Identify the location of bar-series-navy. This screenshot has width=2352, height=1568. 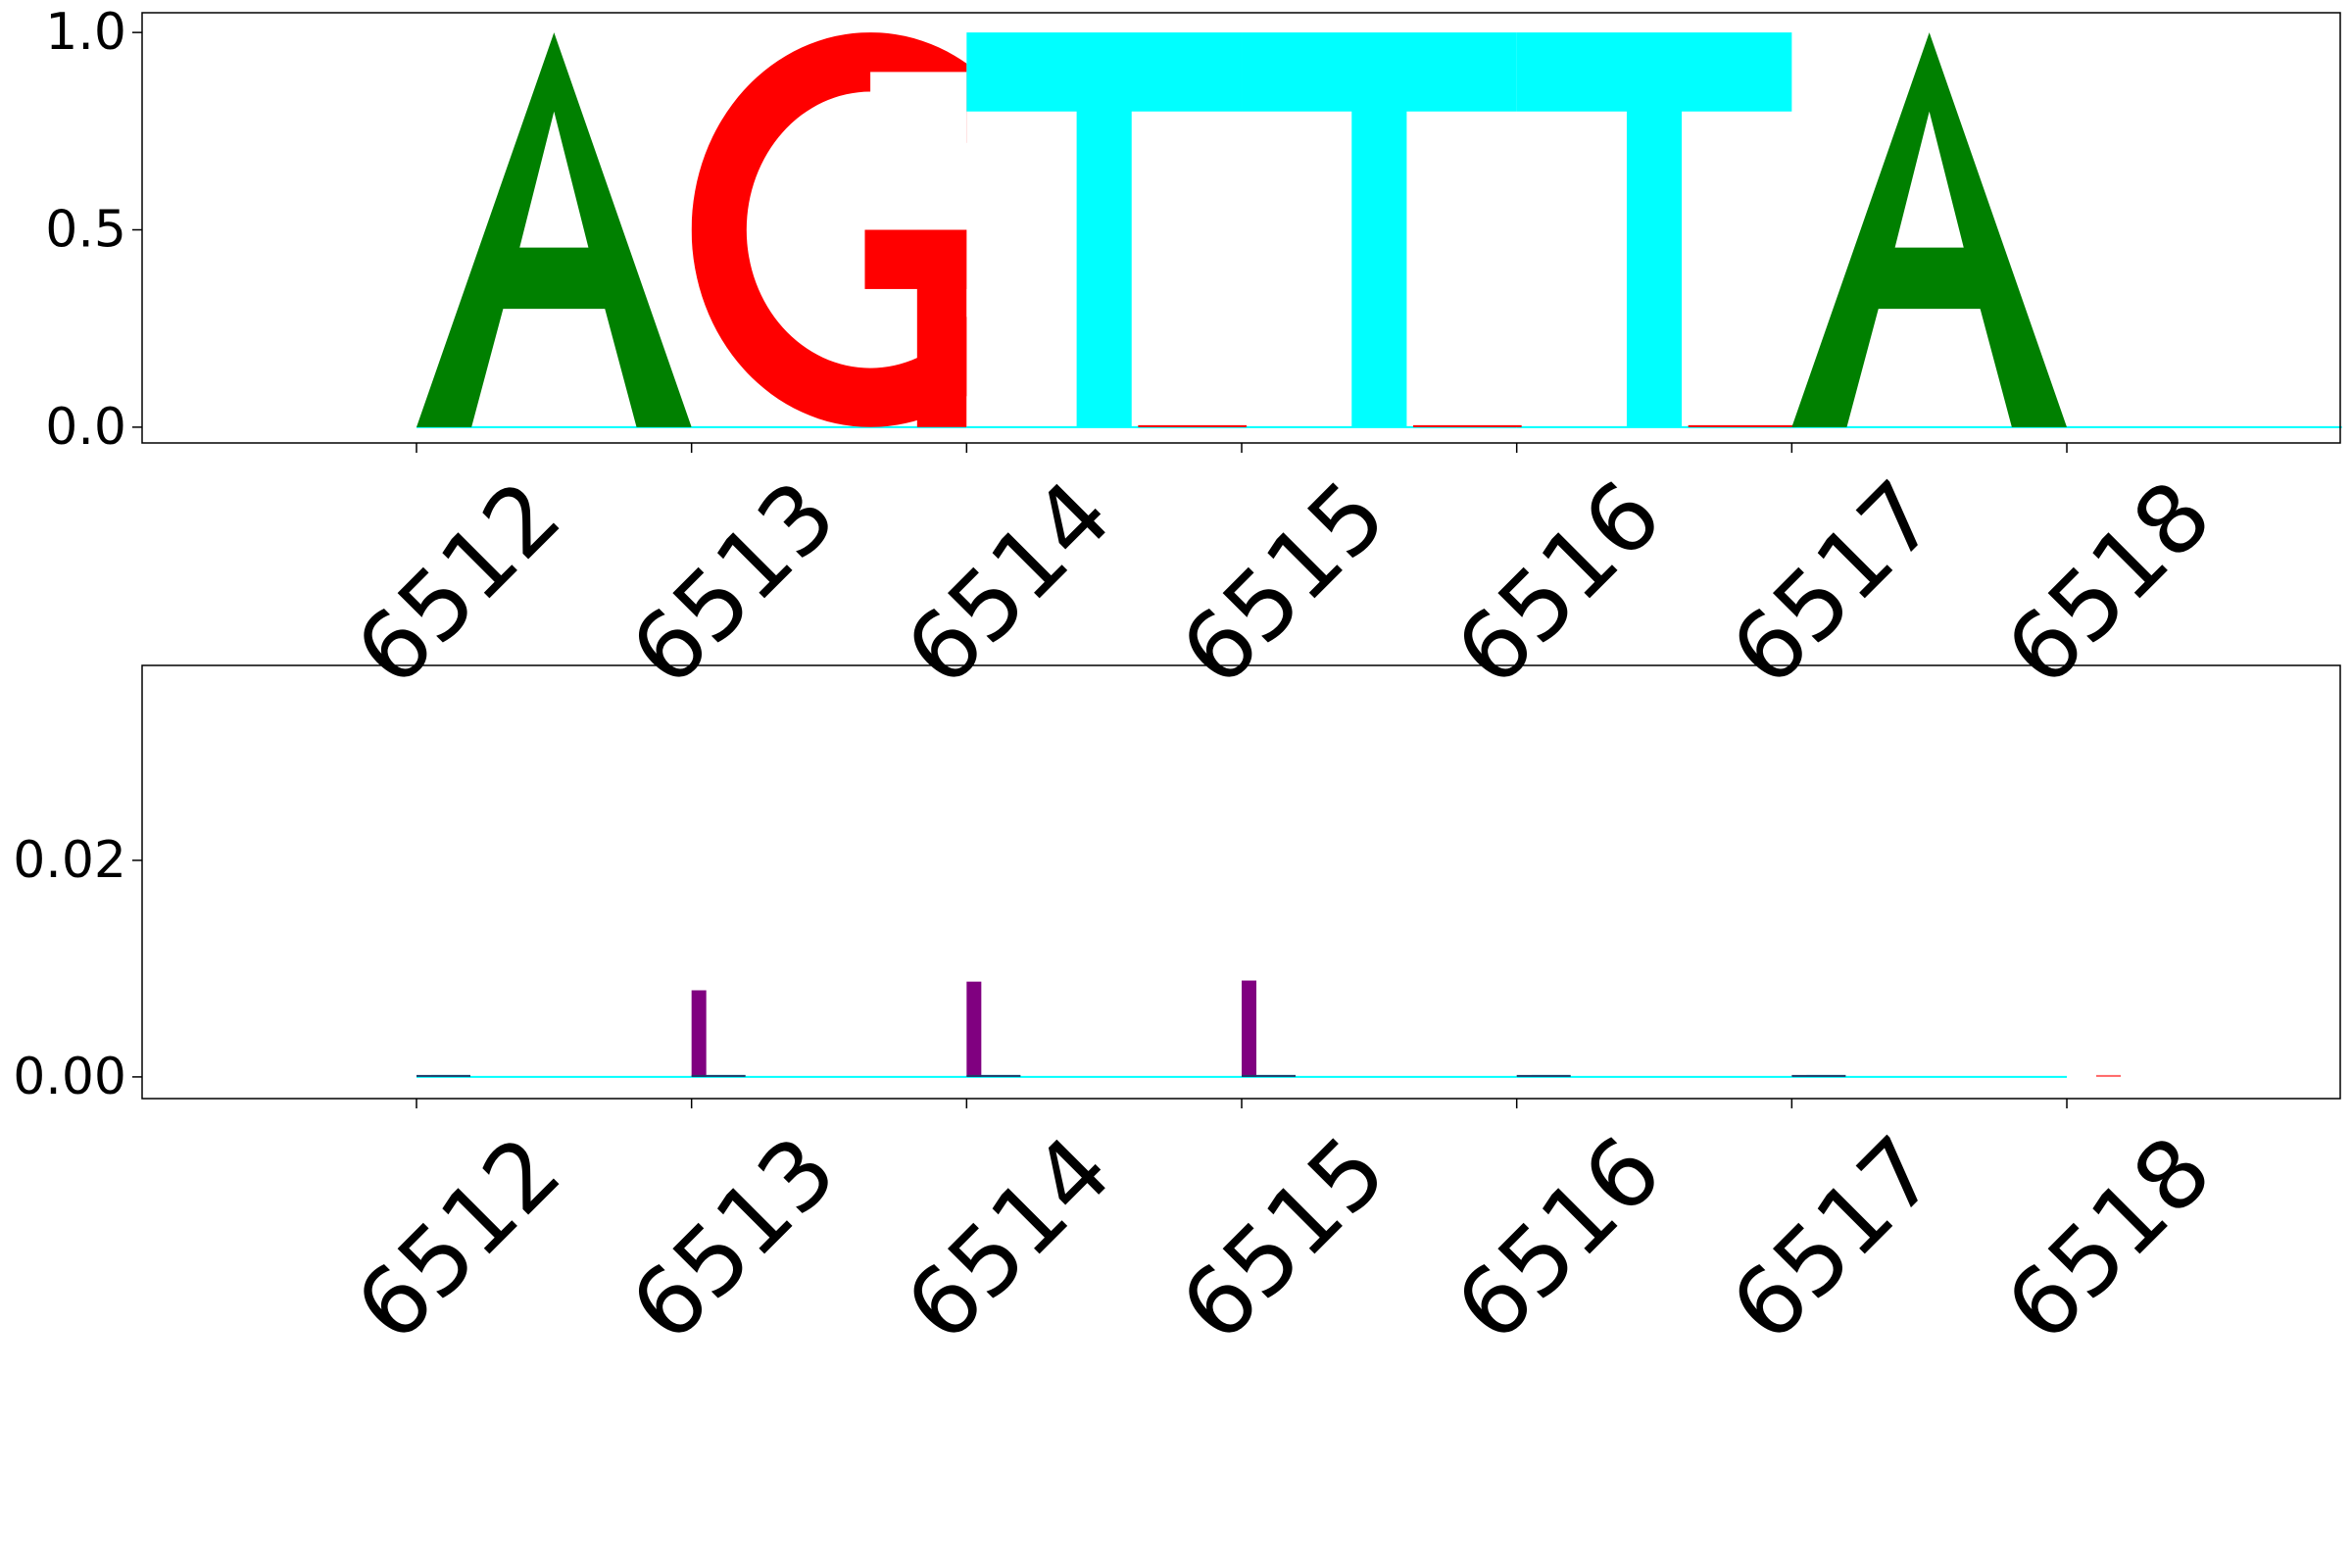
(1131, 1075).